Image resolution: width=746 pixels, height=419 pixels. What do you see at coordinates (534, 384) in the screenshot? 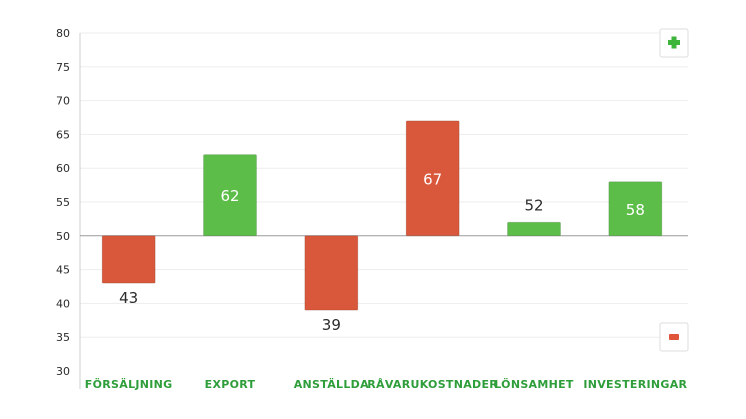
I see `x-category-label: LÖNSAMHET` at bounding box center [534, 384].